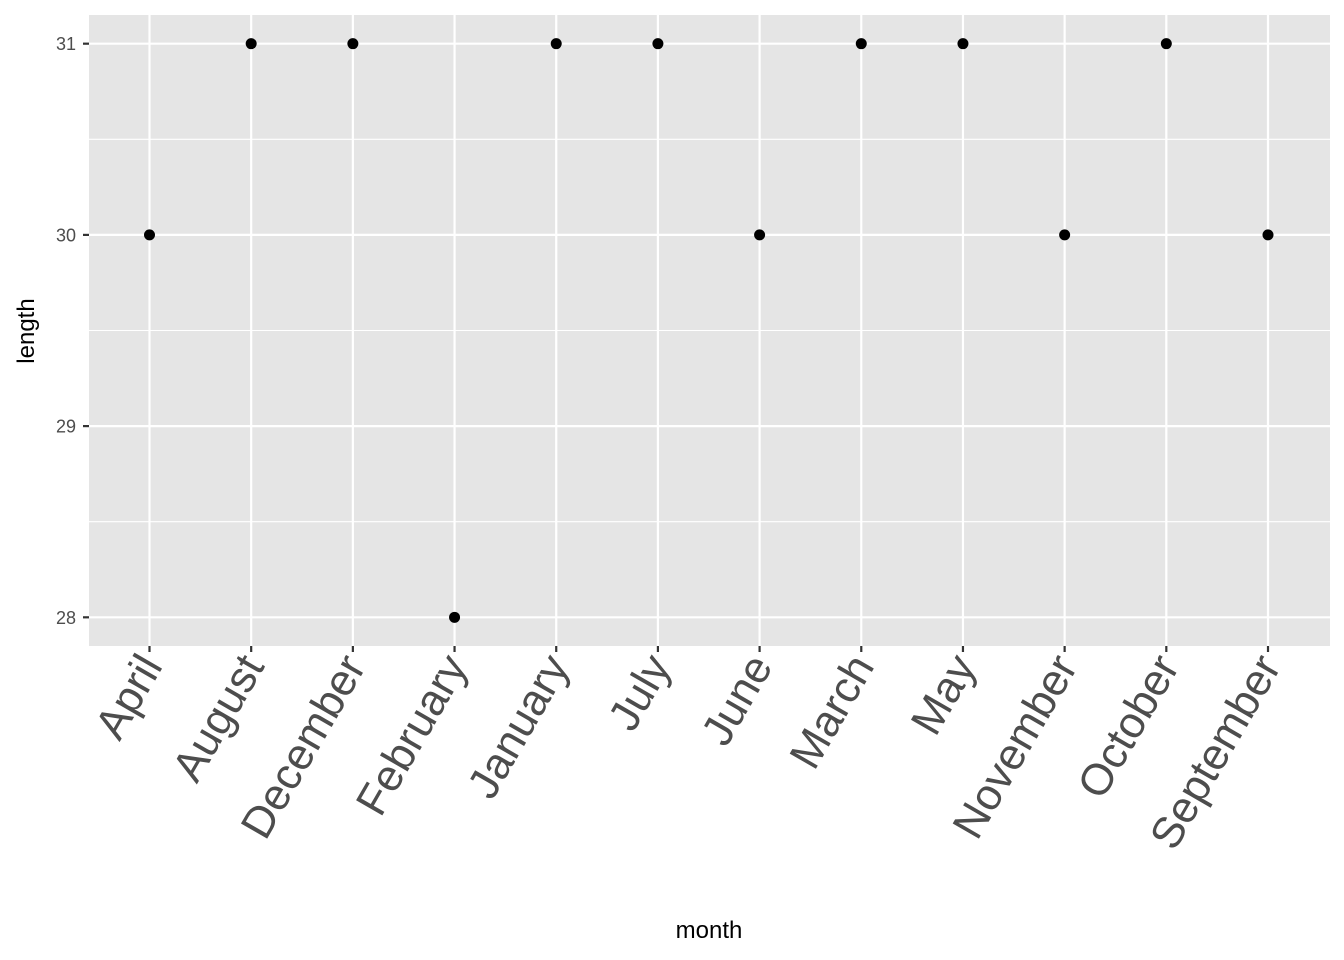 Image resolution: width=1344 pixels, height=960 pixels. What do you see at coordinates (66, 235) in the screenshot?
I see `y-tick-label: 30` at bounding box center [66, 235].